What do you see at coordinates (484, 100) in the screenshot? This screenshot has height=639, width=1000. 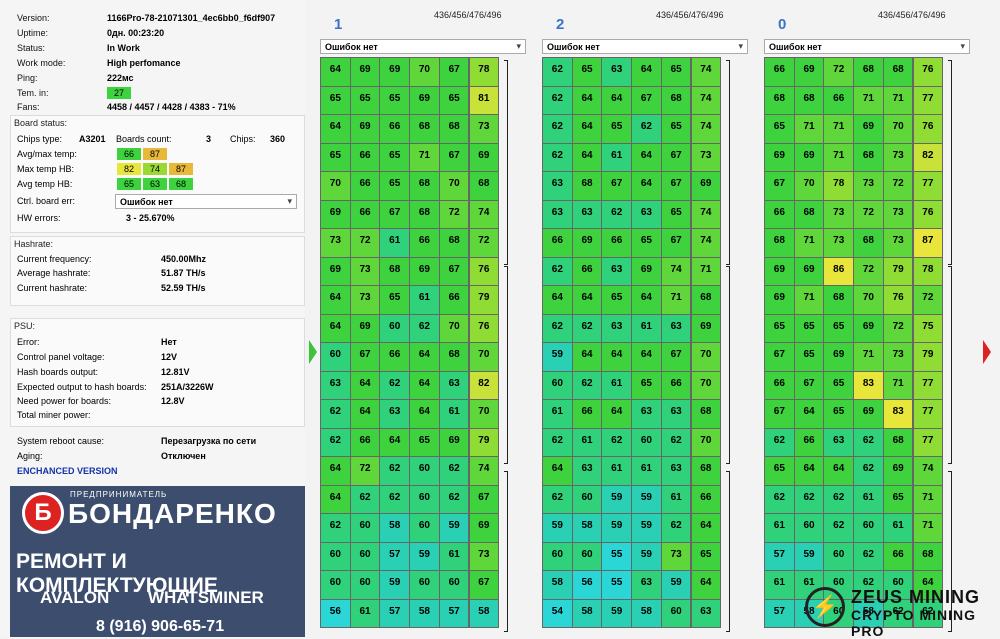 I see `chip-cell: 81` at bounding box center [484, 100].